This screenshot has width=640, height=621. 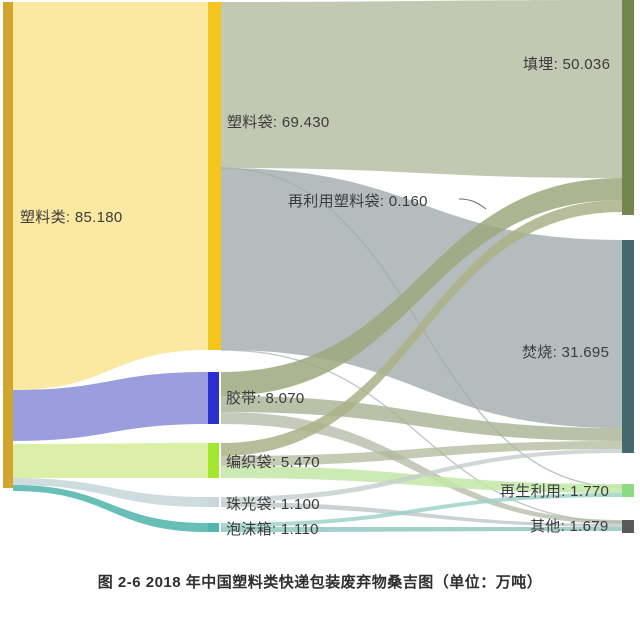 I want to click on flow-plastics-pearl-bag, so click(x=110, y=492).